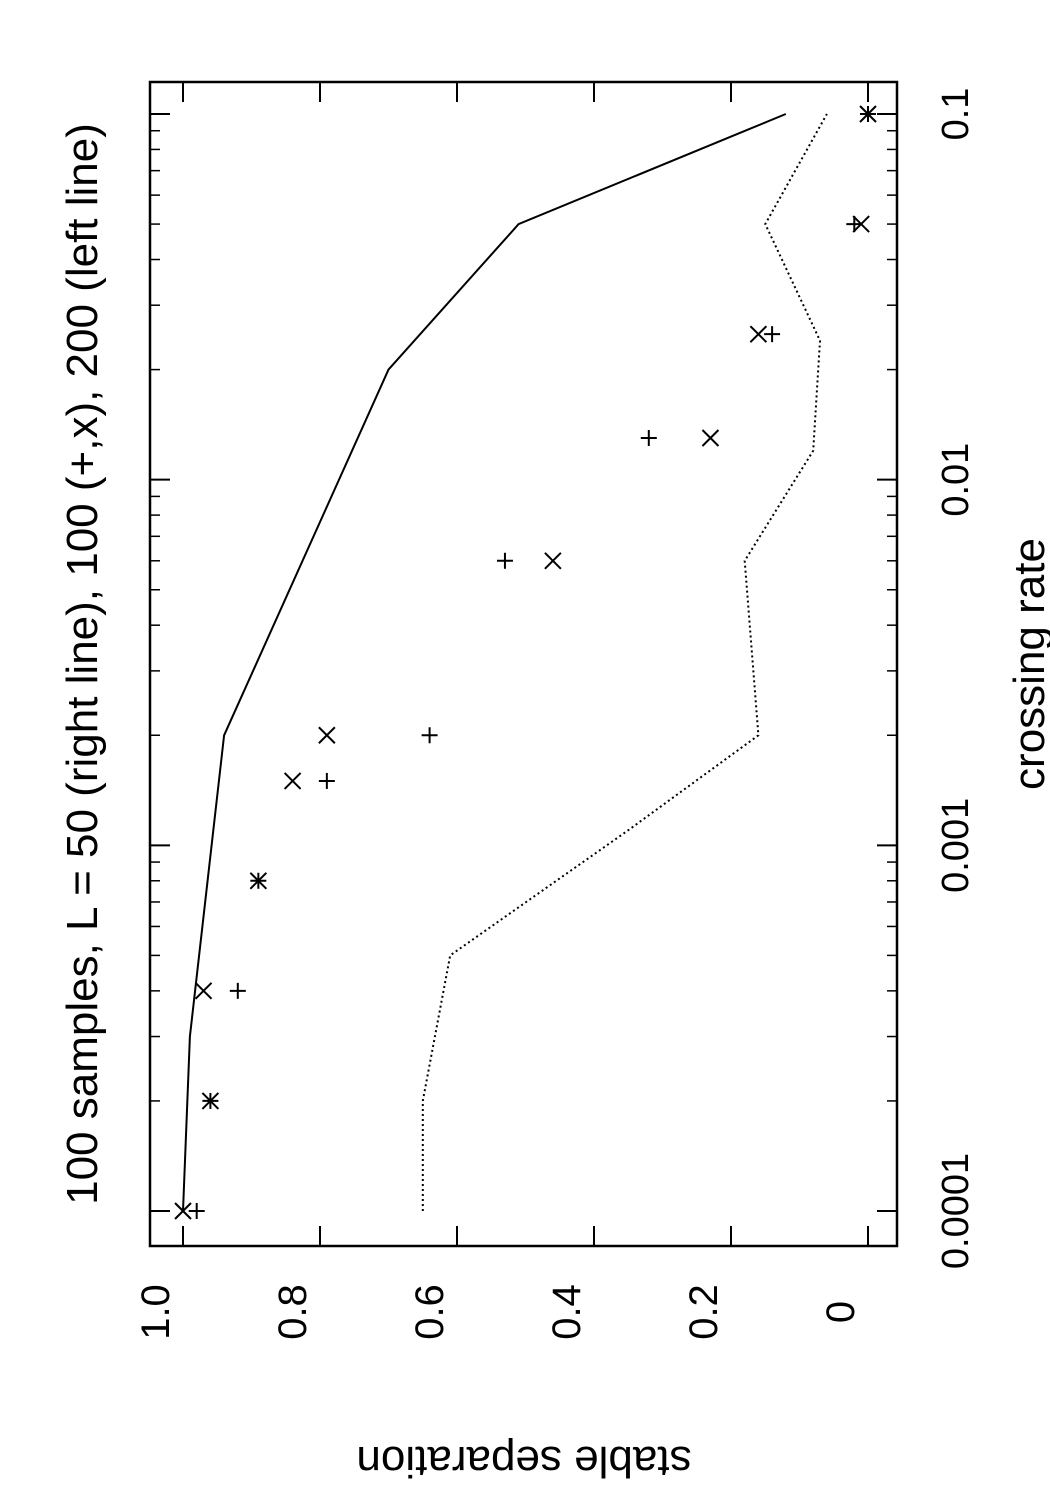  What do you see at coordinates (567, 1312) in the screenshot?
I see `y-tick-label: 0.4` at bounding box center [567, 1312].